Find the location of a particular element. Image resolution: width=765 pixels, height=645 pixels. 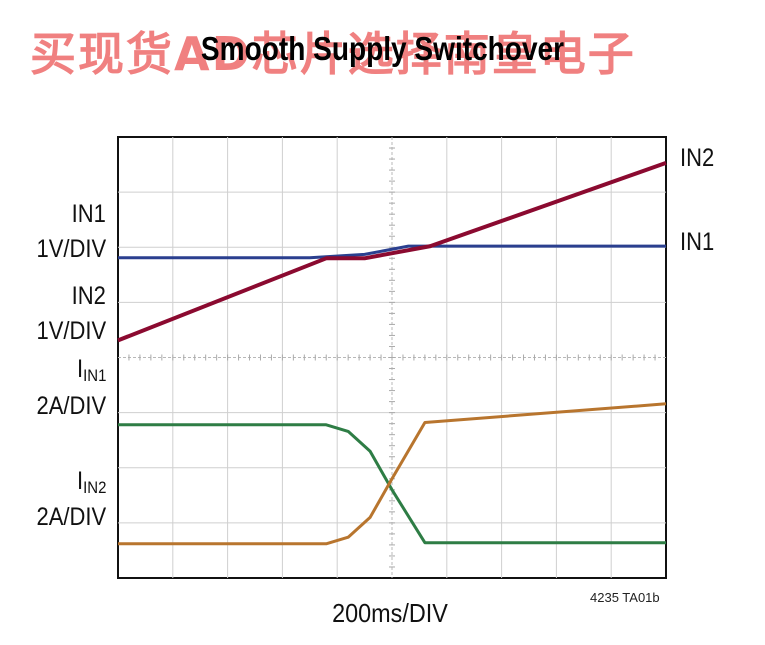

trace-in1 is located at coordinates (392, 252).